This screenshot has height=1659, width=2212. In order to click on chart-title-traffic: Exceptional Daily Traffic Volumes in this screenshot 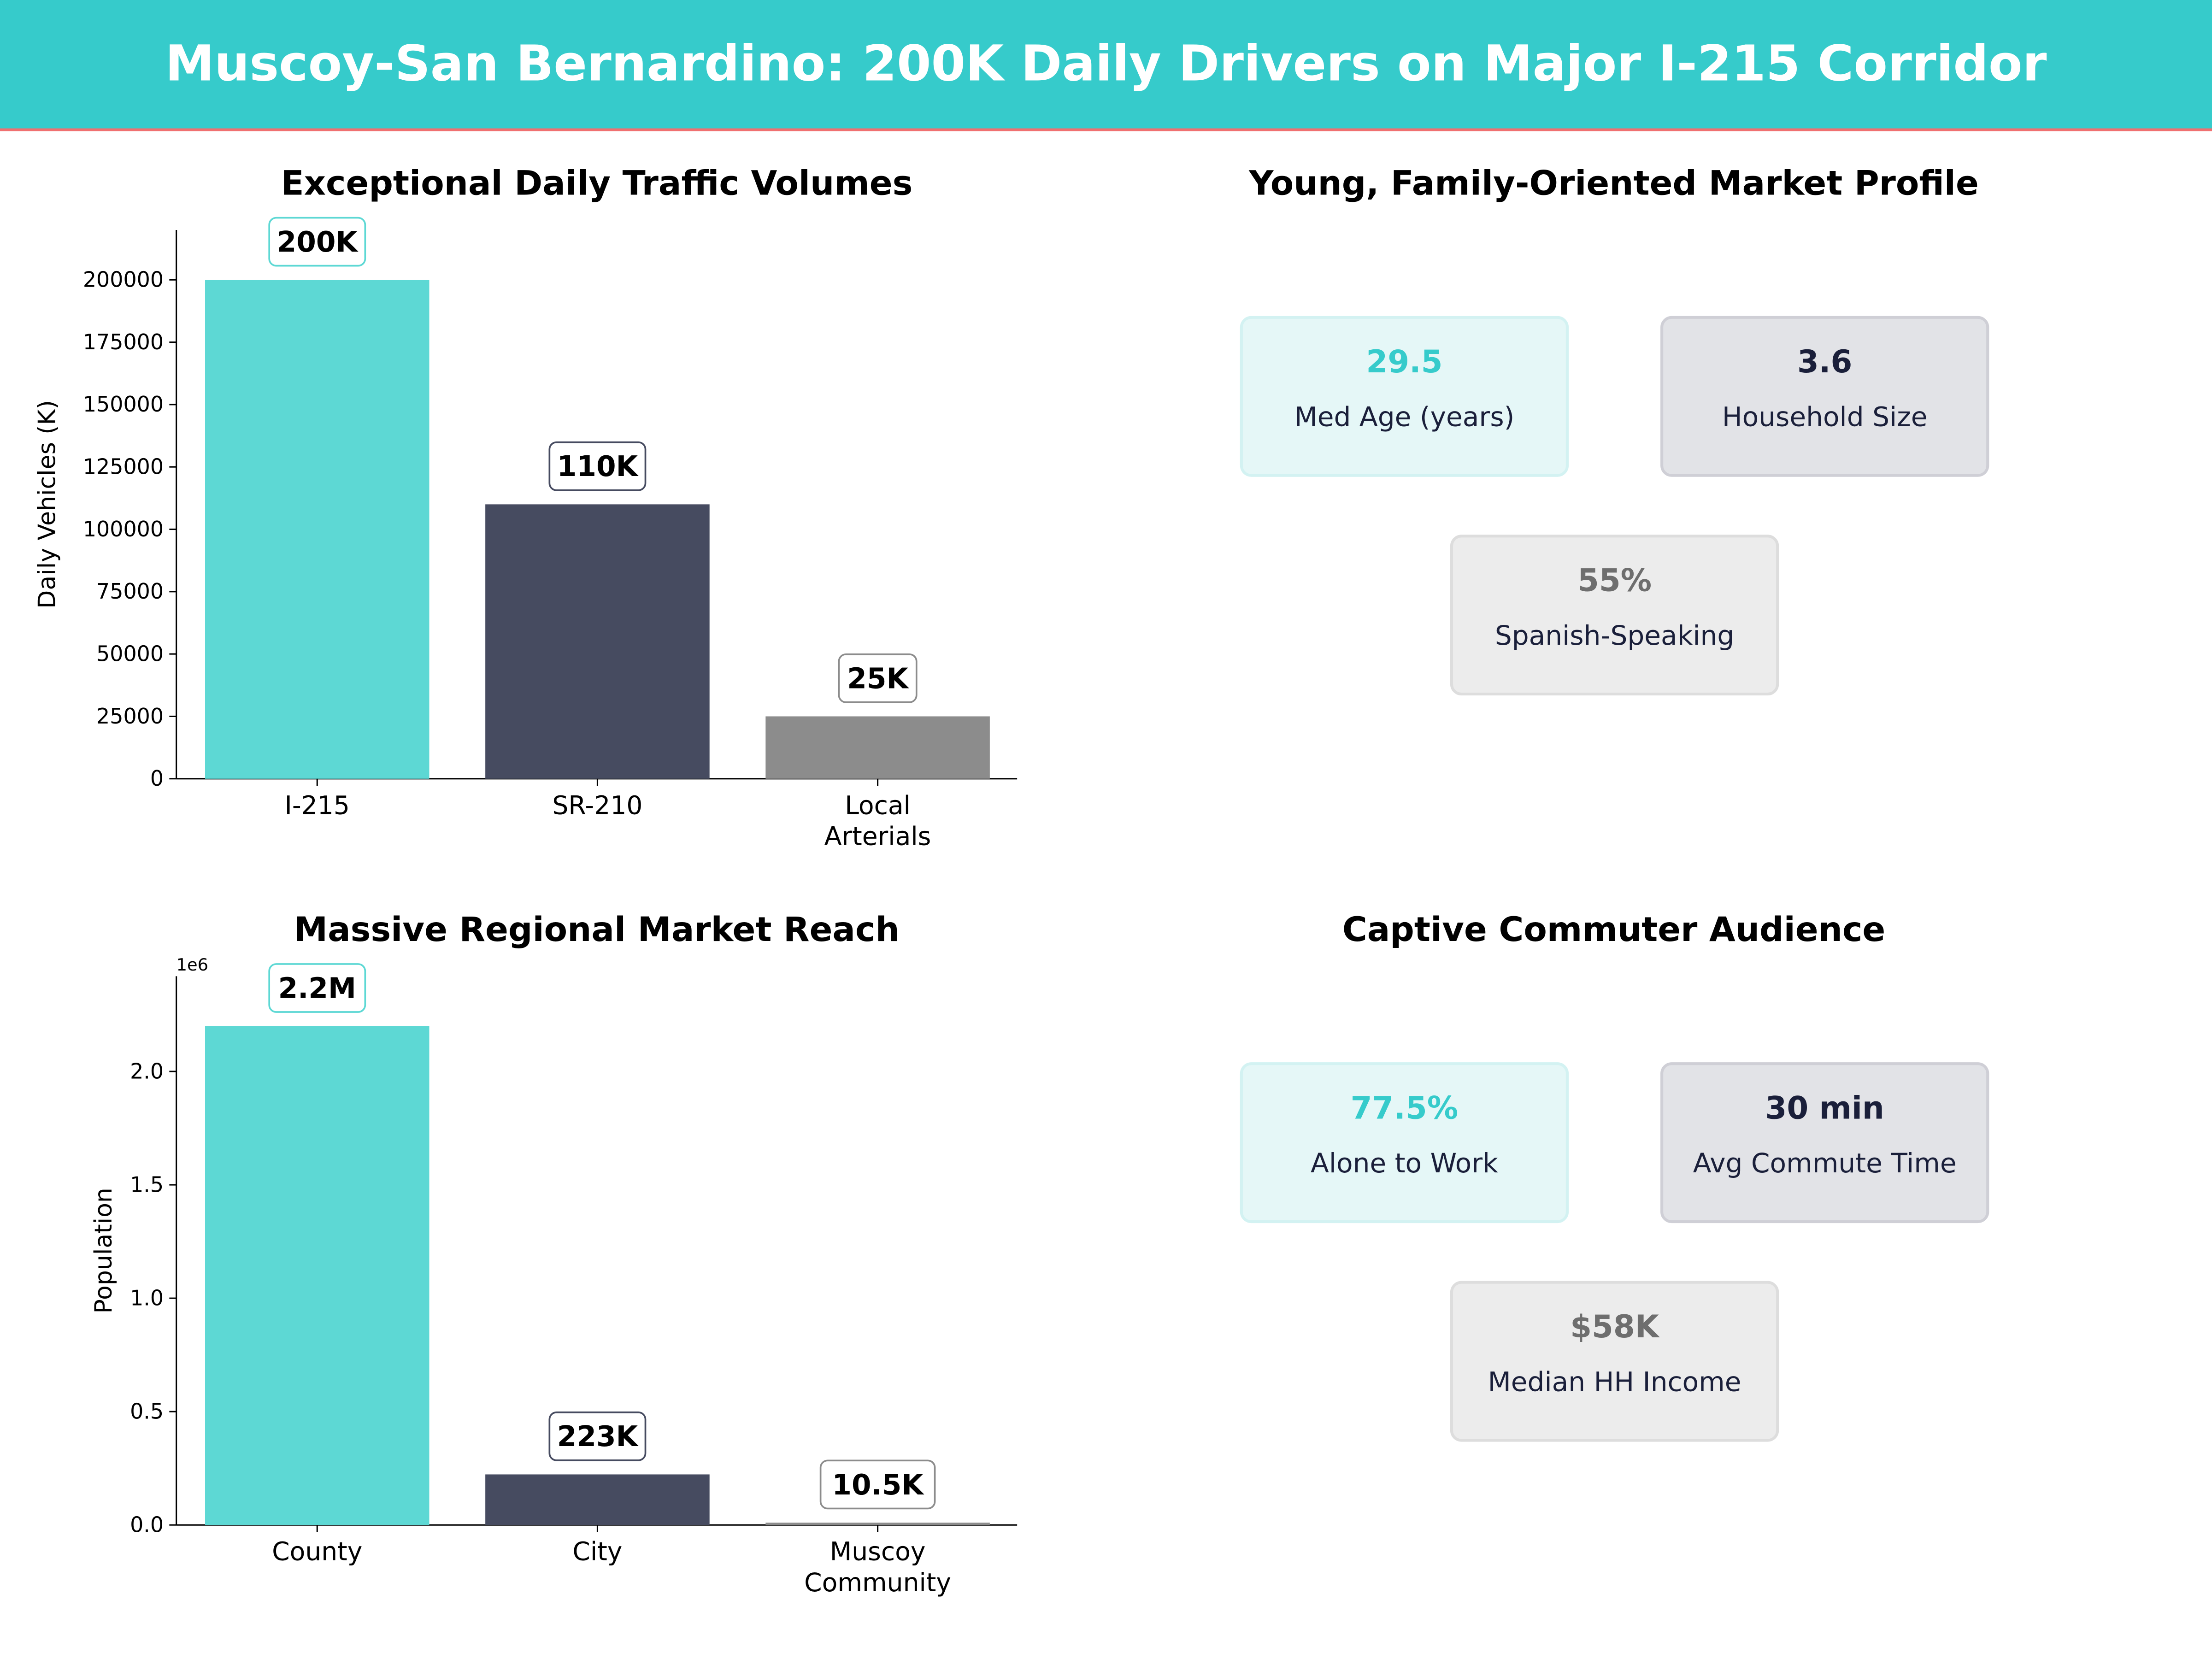, I will do `click(596, 183)`.